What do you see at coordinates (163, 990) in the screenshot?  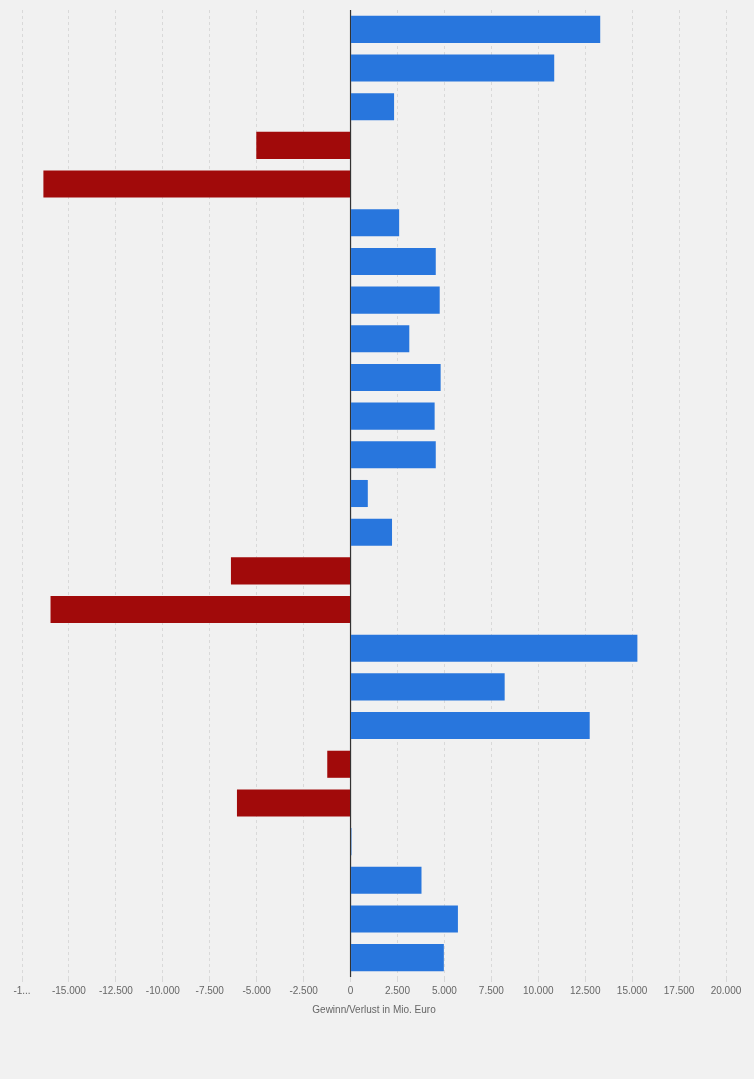 I see `x-tick-label: -10.000` at bounding box center [163, 990].